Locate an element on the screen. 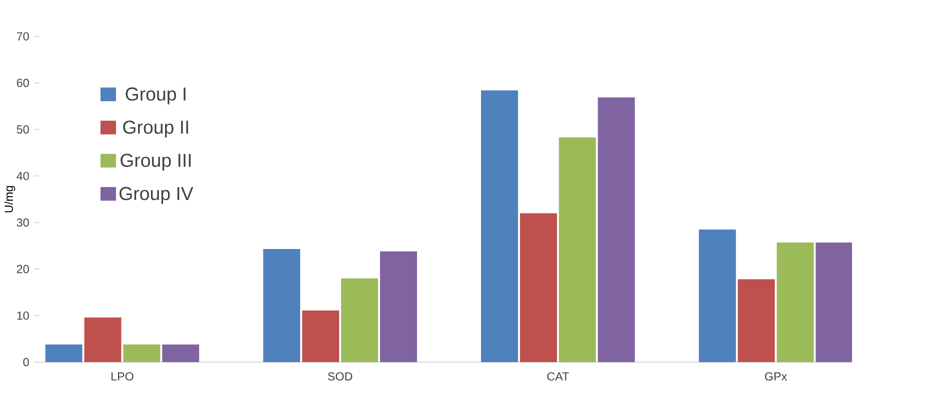 The height and width of the screenshot is (403, 940). x-tick-label: CAT is located at coordinates (558, 376).